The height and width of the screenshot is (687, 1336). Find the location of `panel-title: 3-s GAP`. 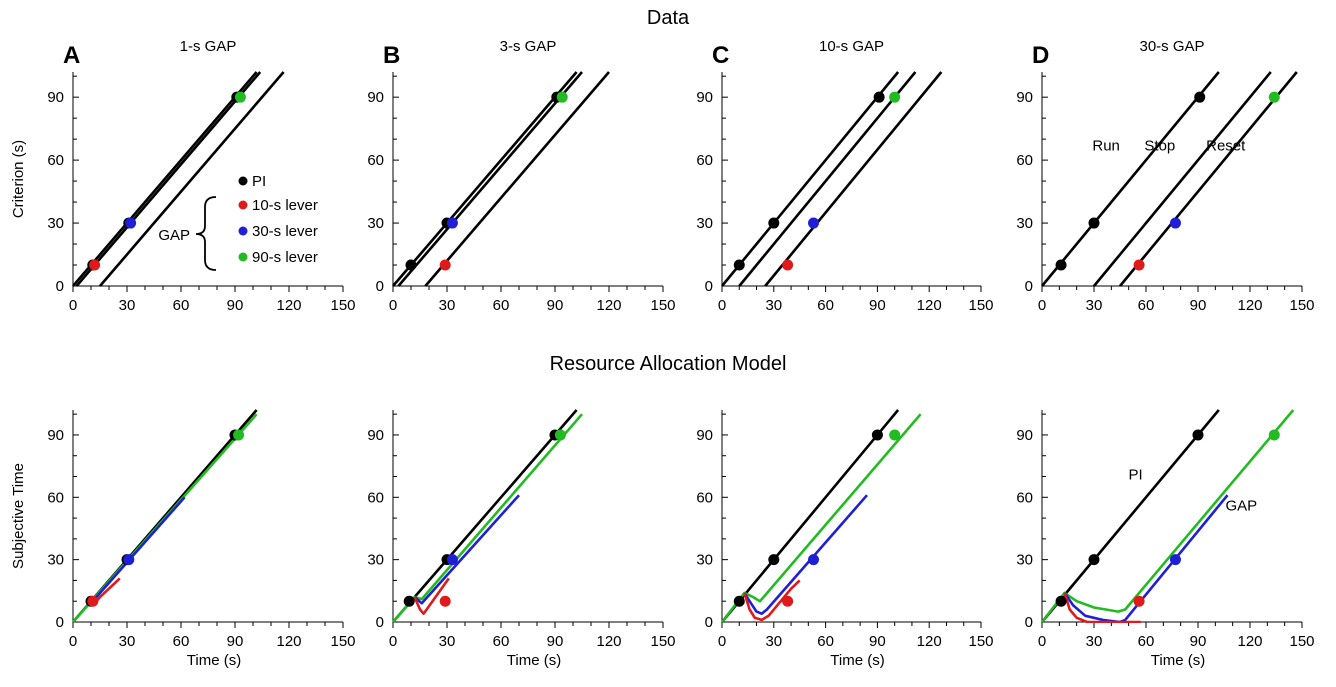

panel-title: 3-s GAP is located at coordinates (528, 46).